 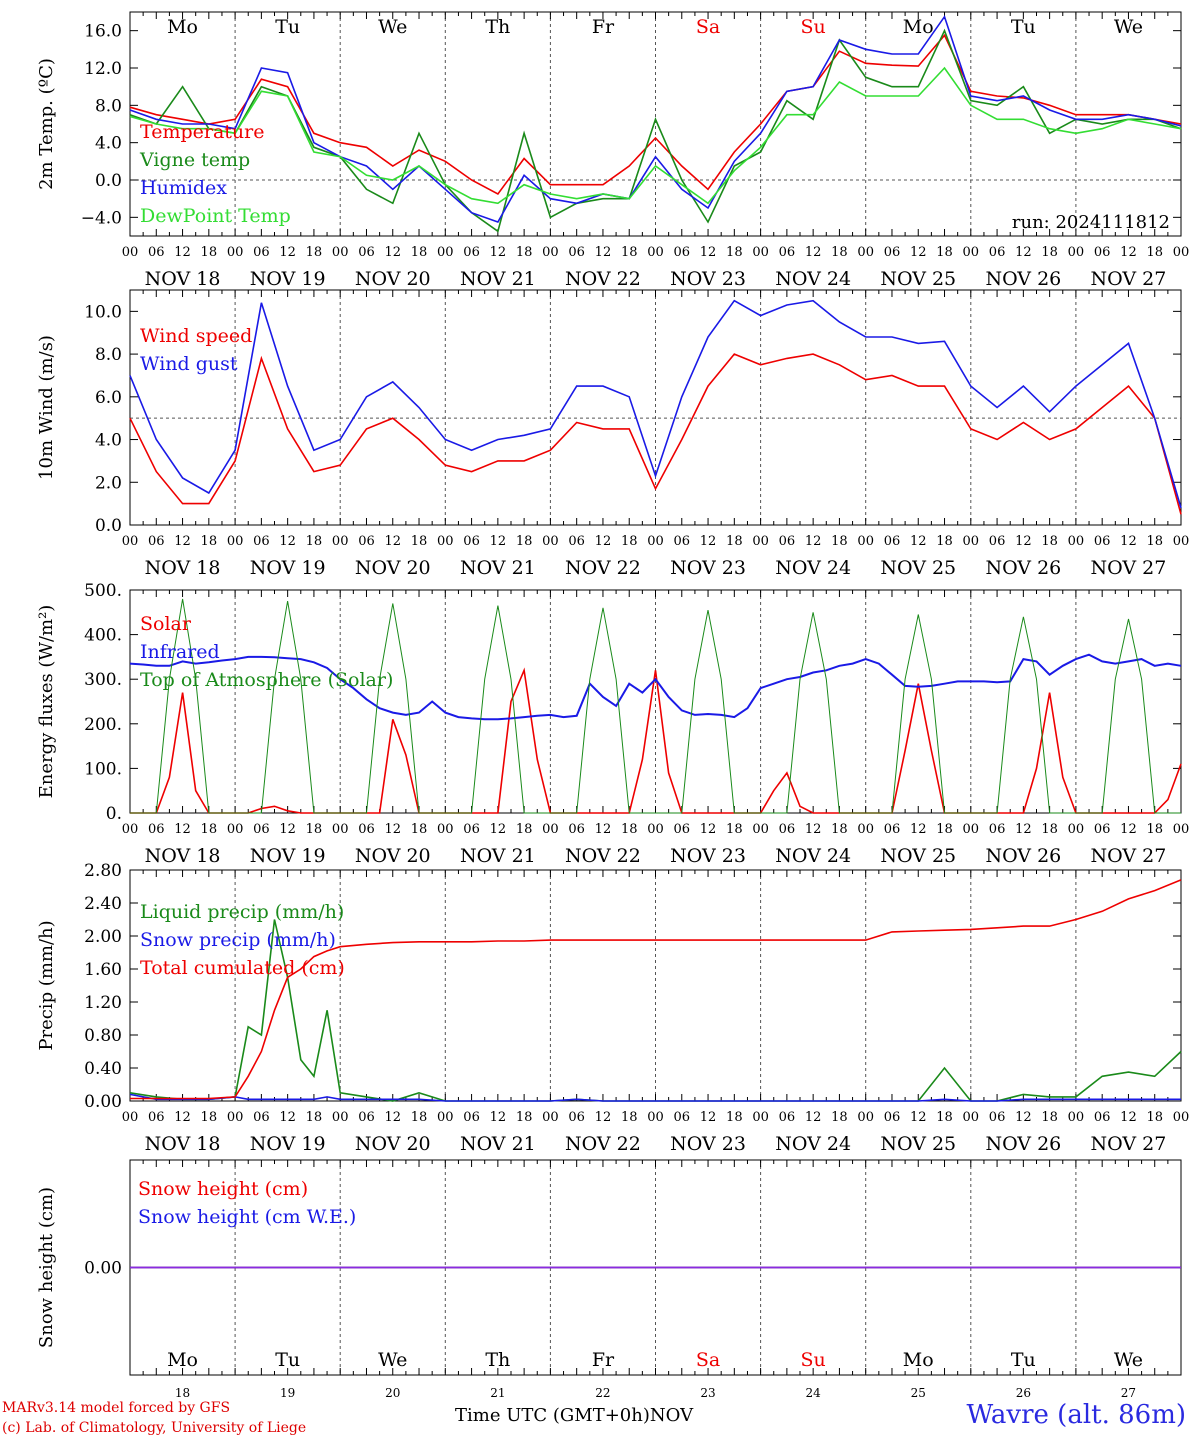 I want to click on legend-entry: Temperature, so click(x=202, y=132).